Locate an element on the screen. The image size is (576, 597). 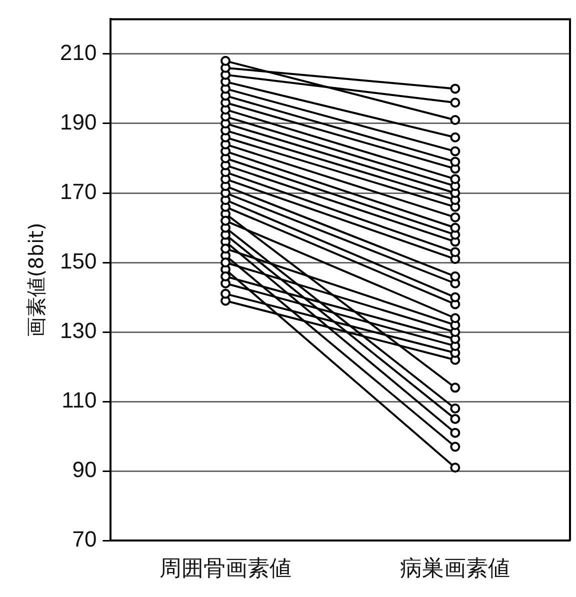
x-tick-label: 周囲骨画素値 is located at coordinates (226, 569).